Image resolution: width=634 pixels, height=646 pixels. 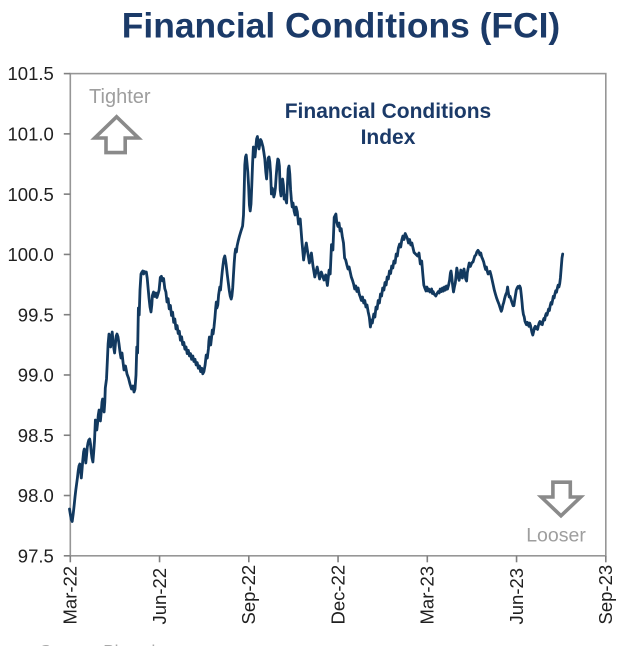 What do you see at coordinates (388, 111) in the screenshot?
I see `svg-text: Financial Conditions` at bounding box center [388, 111].